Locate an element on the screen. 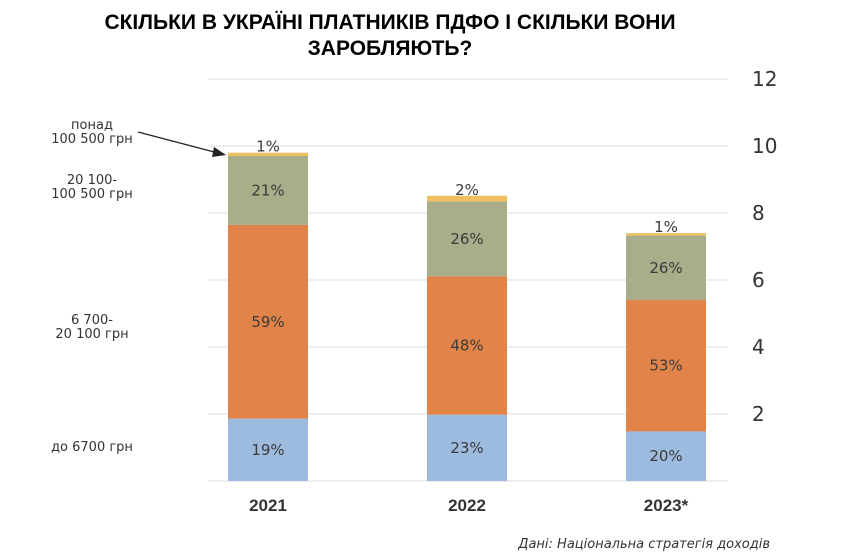 The height and width of the screenshot is (560, 846). legend-arrow-head is located at coordinates (219, 152).